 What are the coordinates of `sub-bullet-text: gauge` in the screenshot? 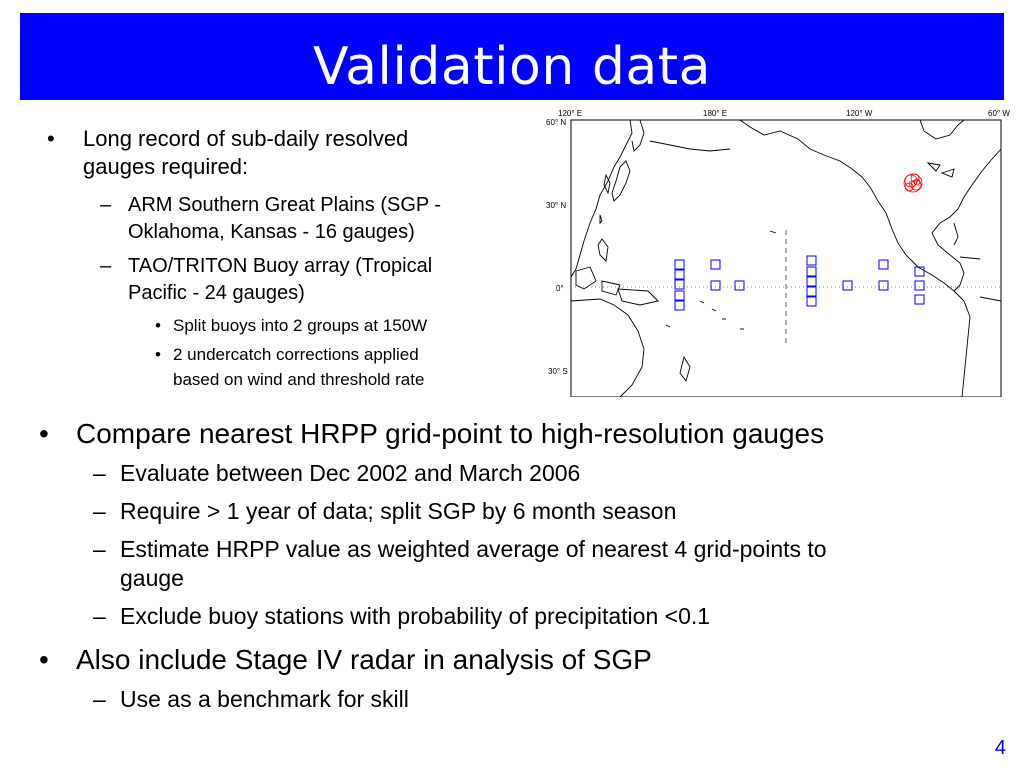 It's located at (152, 578).